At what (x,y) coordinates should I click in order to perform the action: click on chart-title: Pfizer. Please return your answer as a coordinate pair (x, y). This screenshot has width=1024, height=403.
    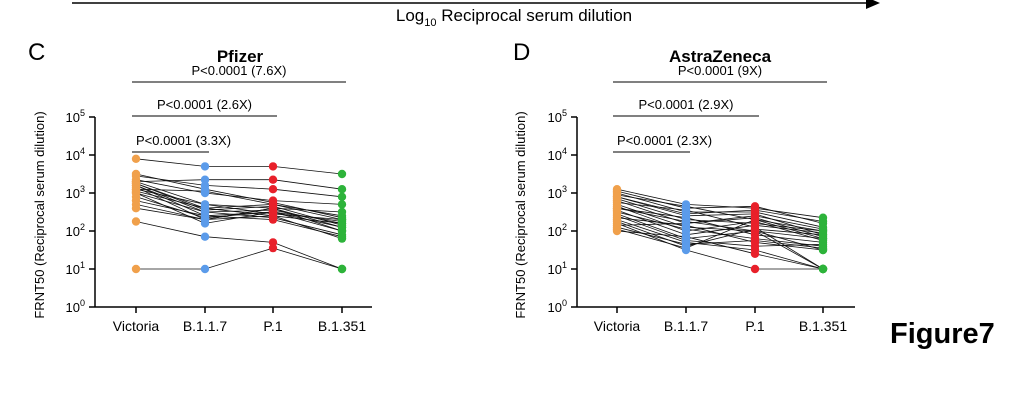
    Looking at the image, I should click on (240, 56).